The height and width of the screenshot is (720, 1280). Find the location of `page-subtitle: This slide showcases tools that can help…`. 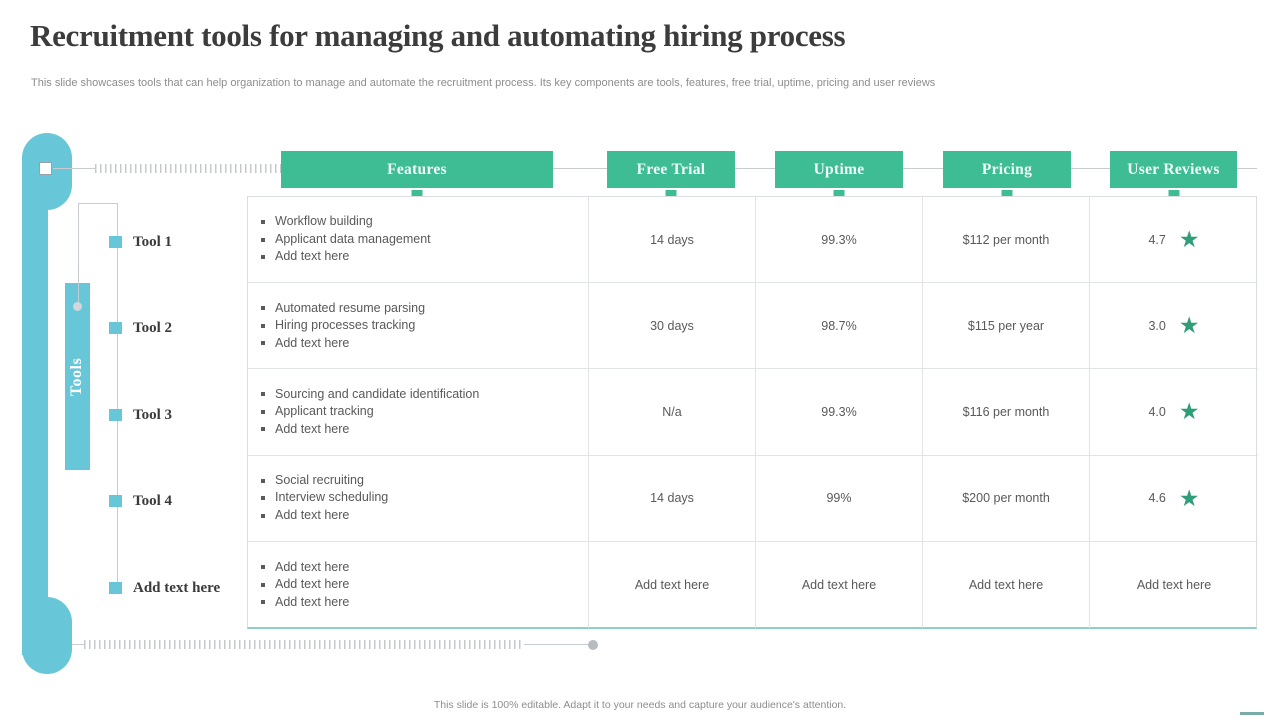

page-subtitle: This slide showcases tools that can help… is located at coordinates (483, 83).